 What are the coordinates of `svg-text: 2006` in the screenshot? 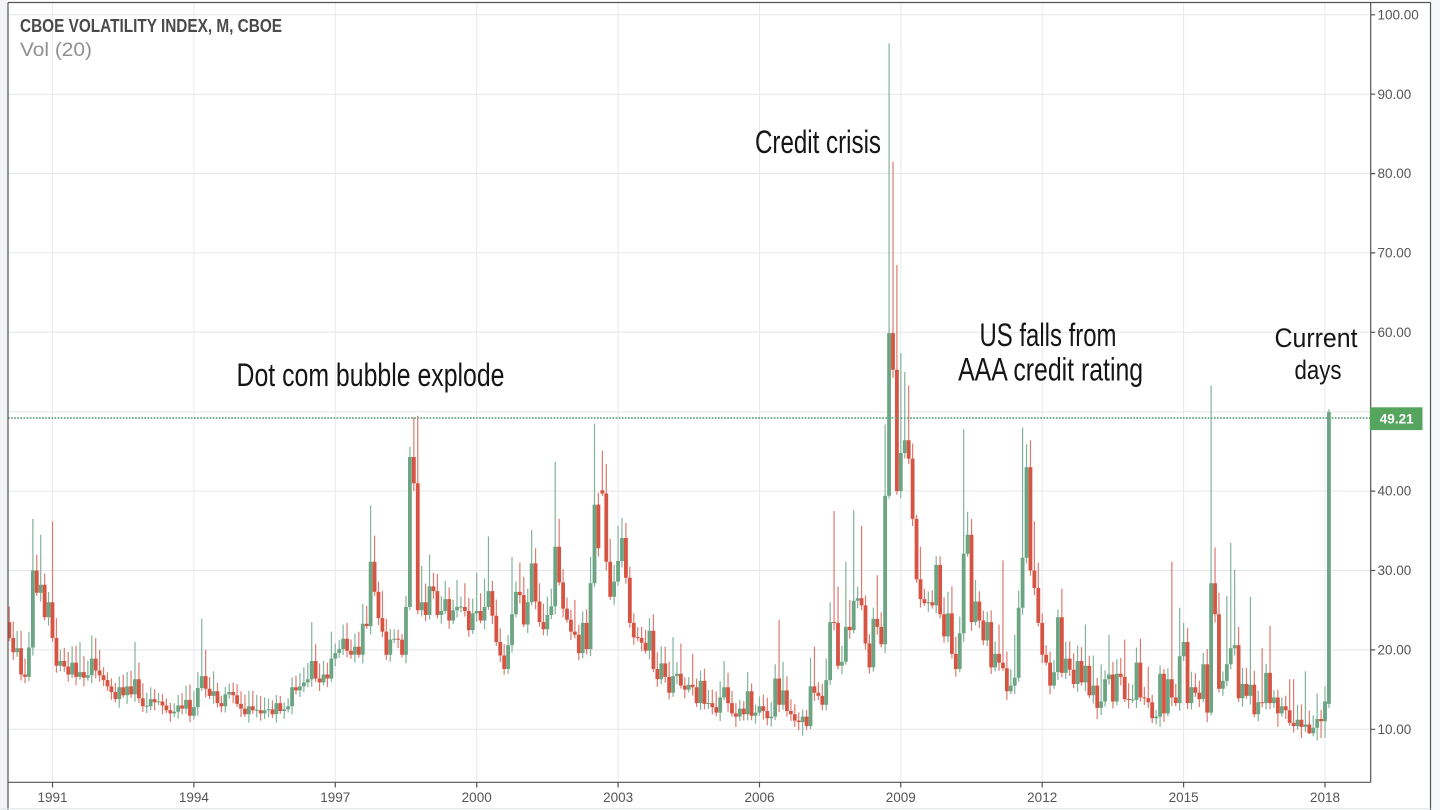 It's located at (759, 797).